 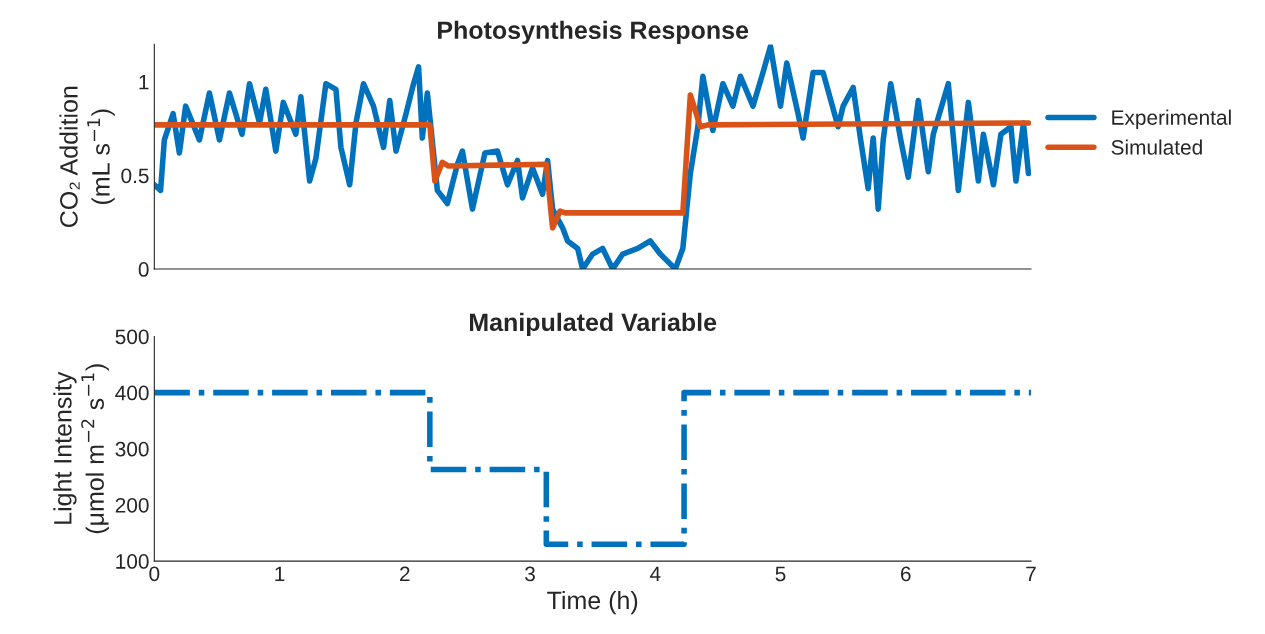 What do you see at coordinates (530, 574) in the screenshot?
I see `x-tick-label: 3` at bounding box center [530, 574].